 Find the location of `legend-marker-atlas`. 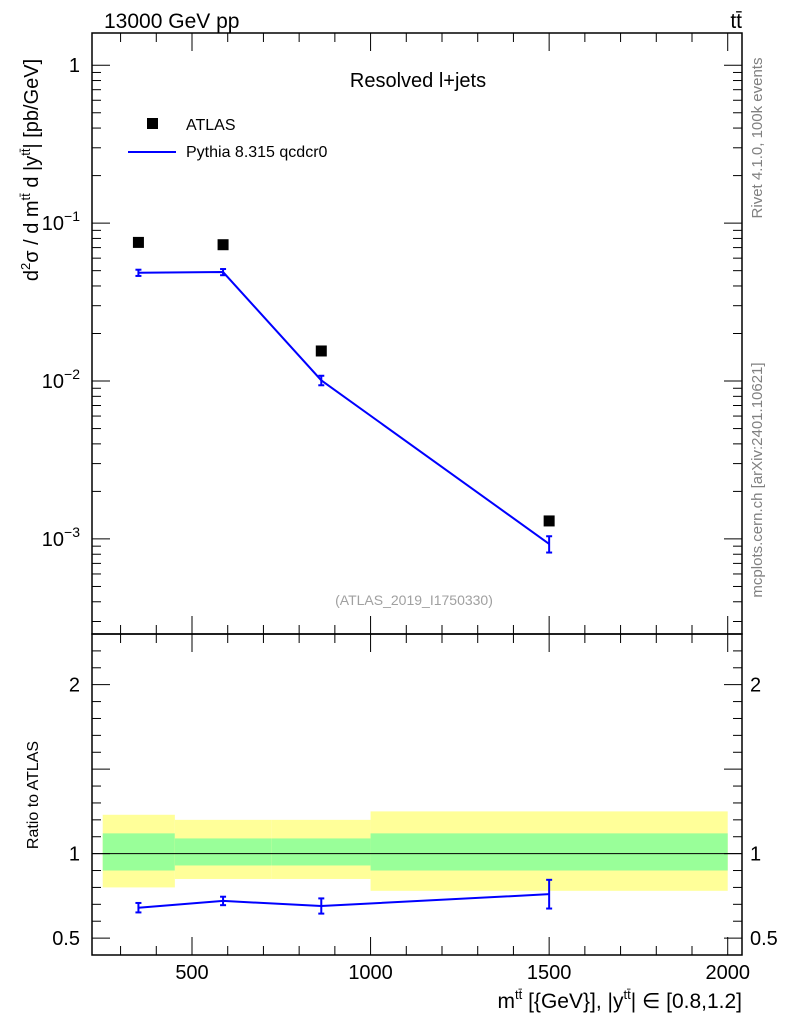

legend-marker-atlas is located at coordinates (152, 123).